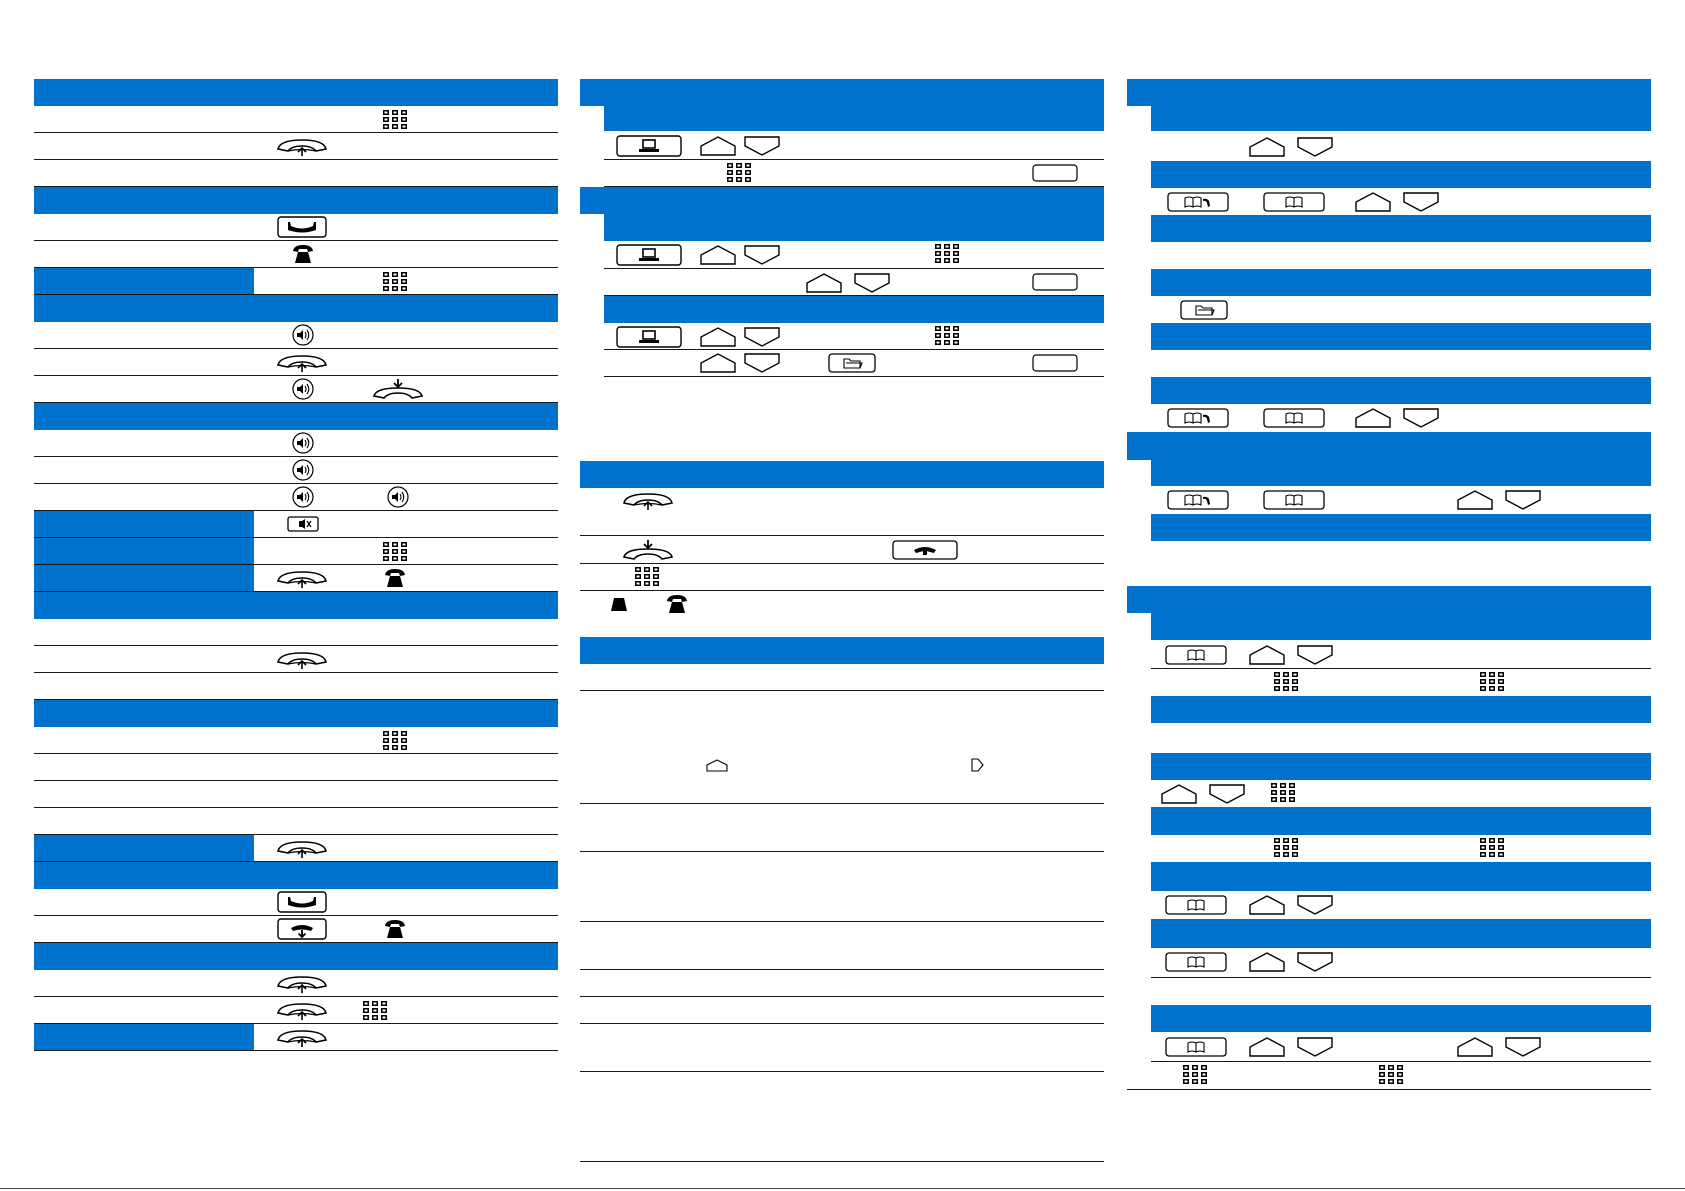 This screenshot has width=1685, height=1191. I want to click on replace-handset-icon, so click(398, 389).